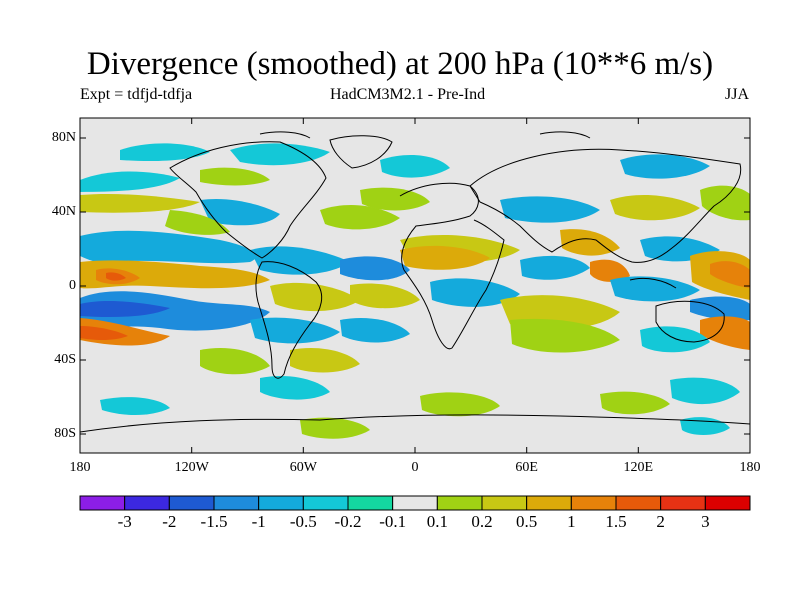 The height and width of the screenshot is (600, 800). What do you see at coordinates (72, 285) in the screenshot?
I see `lat-label-0: 0` at bounding box center [72, 285].